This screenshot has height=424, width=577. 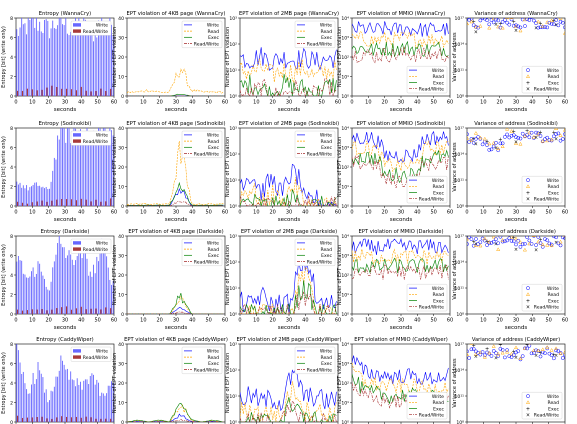 I want to click on y-tick-label: 30, so click(x=121, y=148).